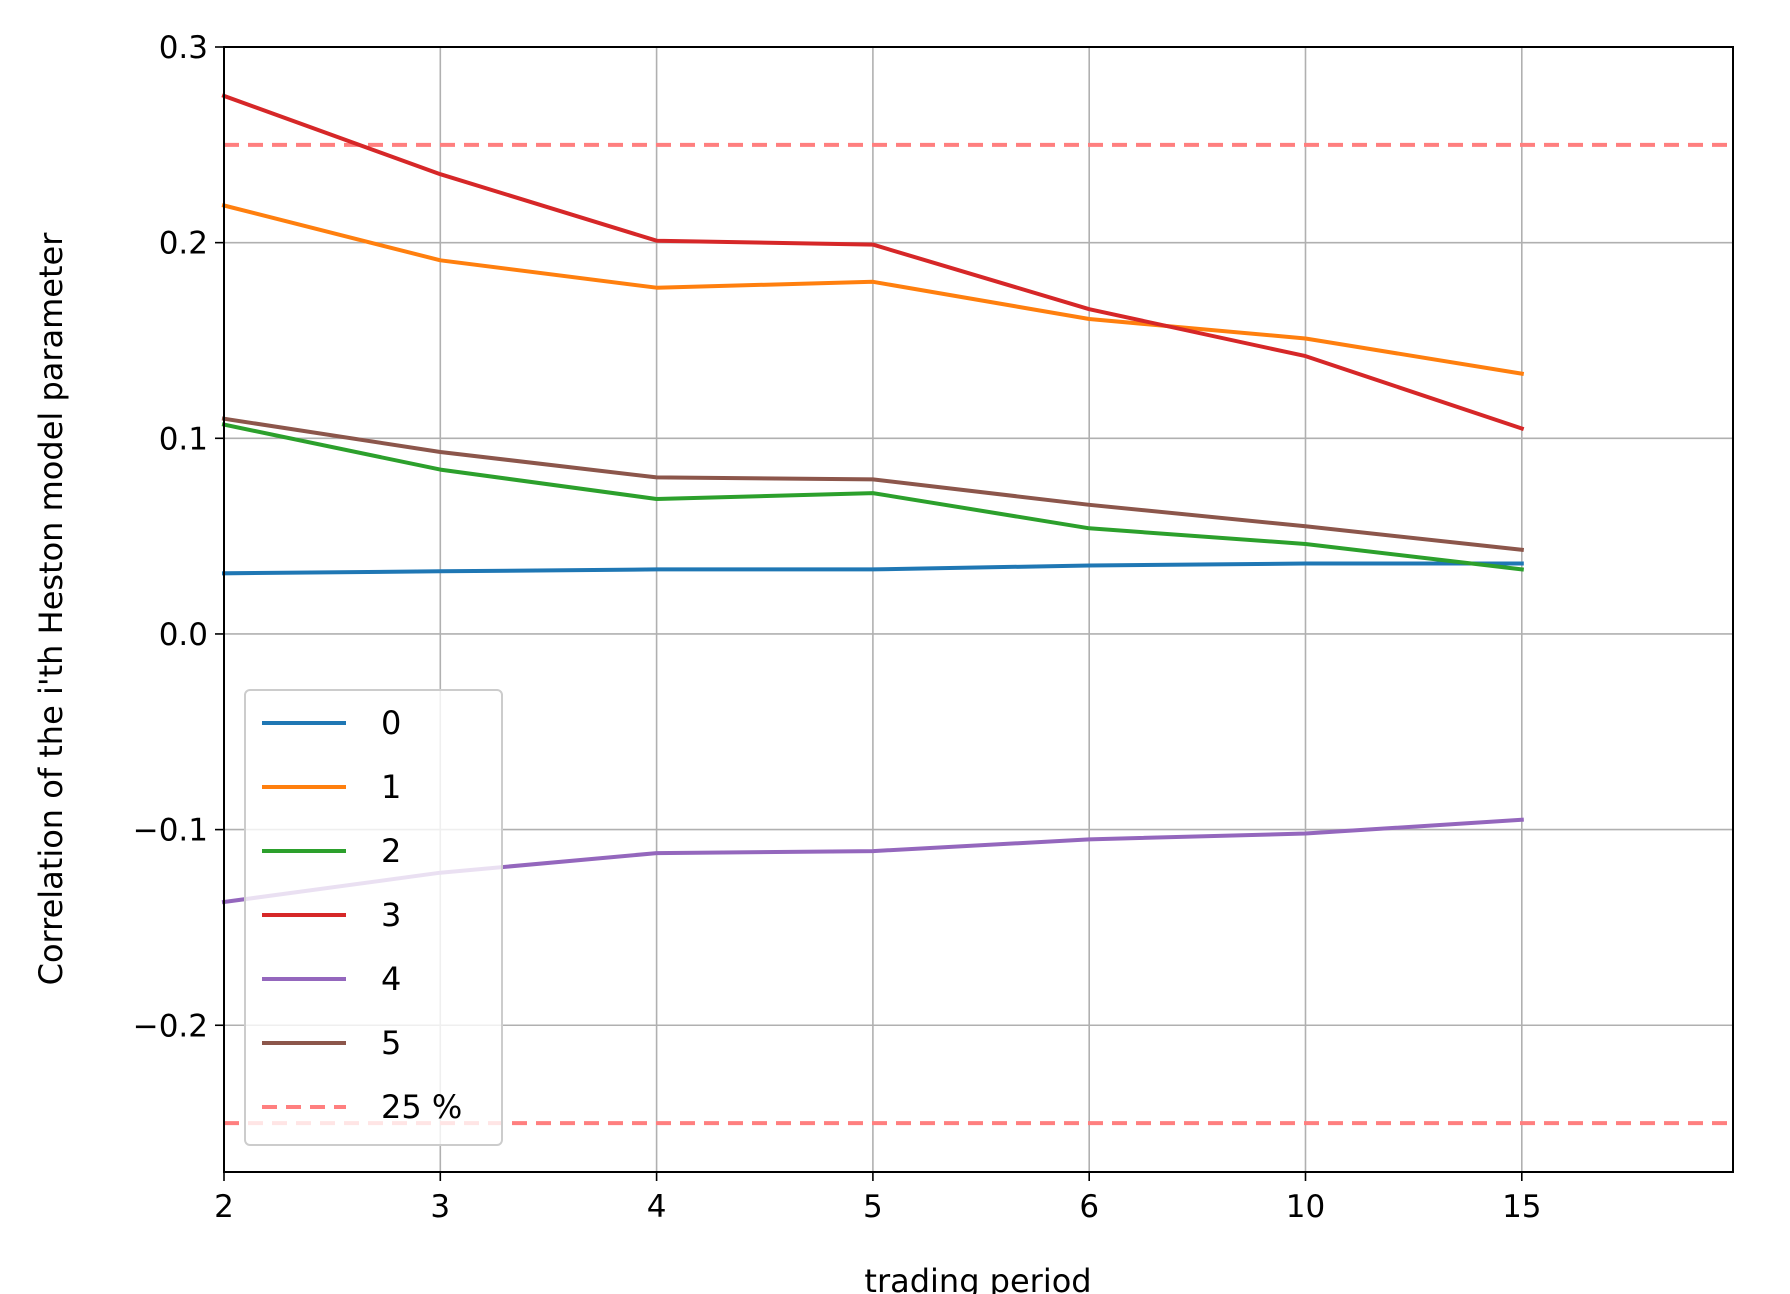 The image size is (1790, 1294). Describe the element at coordinates (657, 1207) in the screenshot. I see `x-tick-label: 4` at that location.